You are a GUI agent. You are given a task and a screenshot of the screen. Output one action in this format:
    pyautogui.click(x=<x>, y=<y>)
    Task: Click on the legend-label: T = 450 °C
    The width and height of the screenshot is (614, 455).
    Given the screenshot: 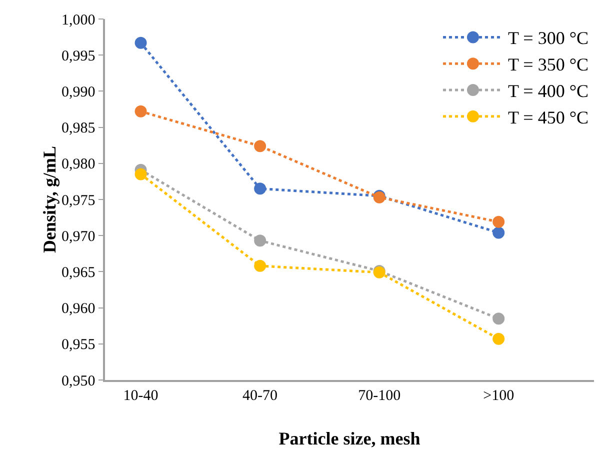 What is the action you would take?
    pyautogui.click(x=548, y=117)
    